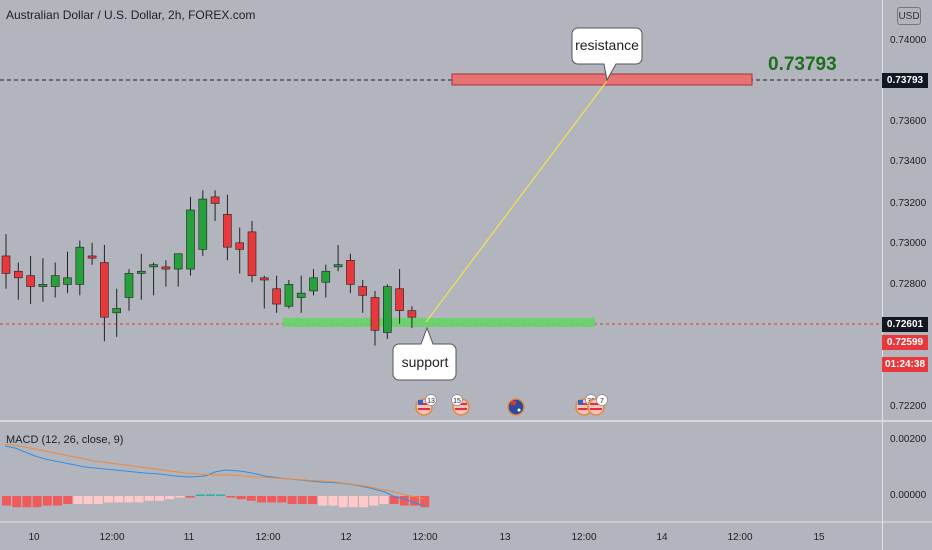 Image resolution: width=932 pixels, height=550 pixels. Describe the element at coordinates (439, 322) in the screenshot. I see `support-zone` at that location.